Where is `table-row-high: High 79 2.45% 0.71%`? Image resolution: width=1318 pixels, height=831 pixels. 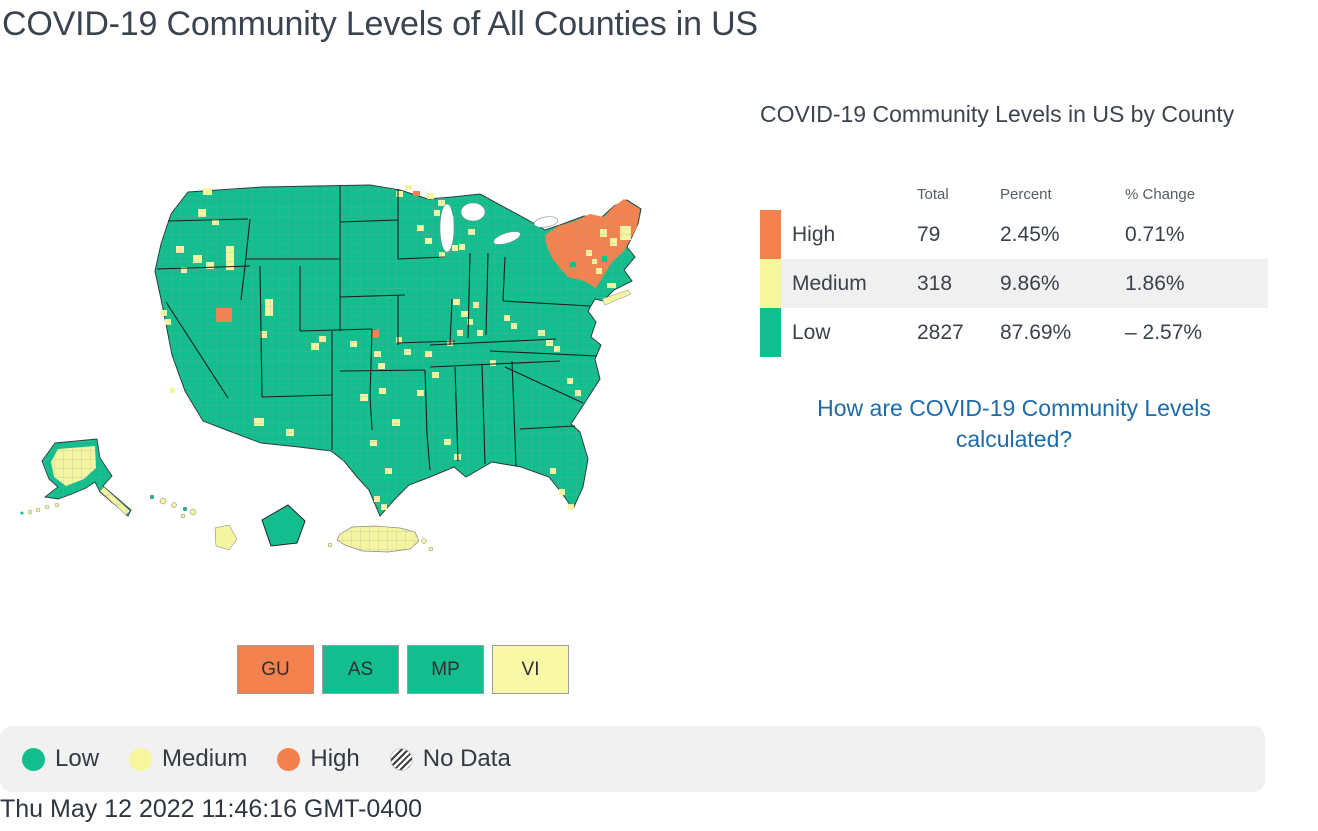 table-row-high: High 79 2.45% 0.71% is located at coordinates (1014, 234).